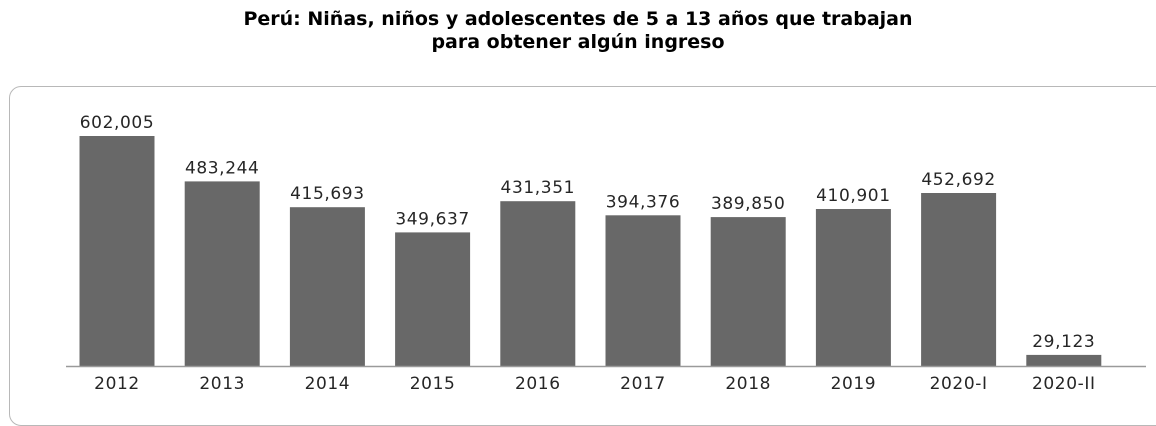 The height and width of the screenshot is (426, 1156). Describe the element at coordinates (538, 188) in the screenshot. I see `data-label-2016: 431,351` at that location.